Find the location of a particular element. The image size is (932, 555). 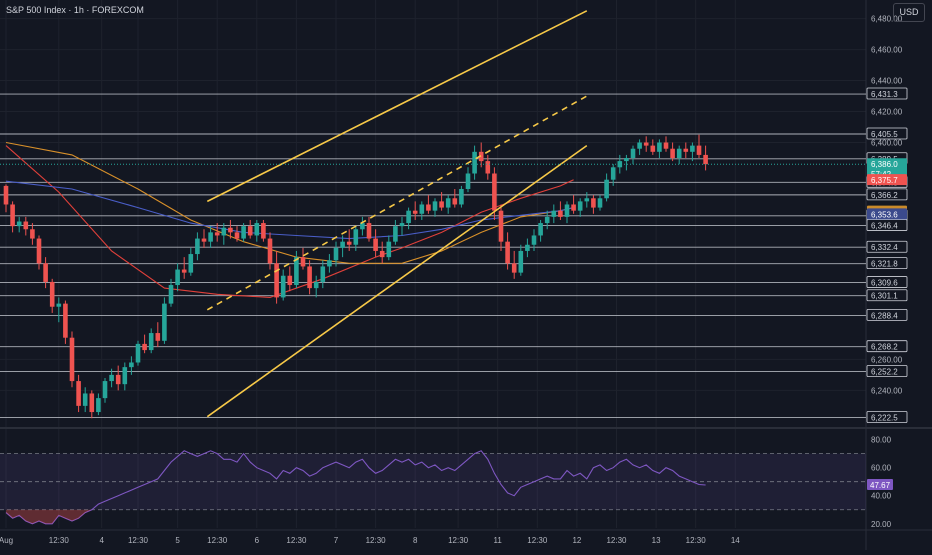

currency-button: USD is located at coordinates (909, 12).